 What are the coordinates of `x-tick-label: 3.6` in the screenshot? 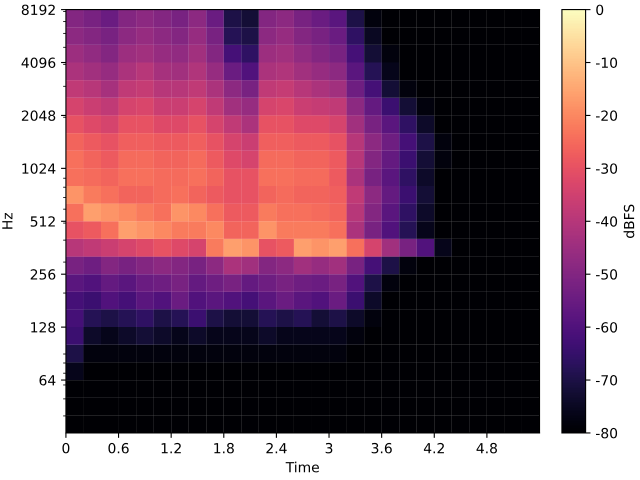 It's located at (382, 448).